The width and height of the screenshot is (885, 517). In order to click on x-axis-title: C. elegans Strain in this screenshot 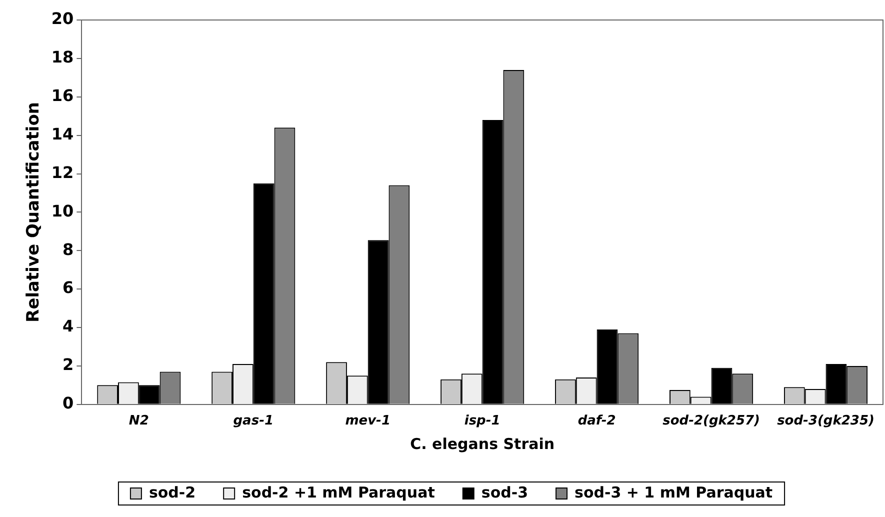, I will do `click(482, 443)`.